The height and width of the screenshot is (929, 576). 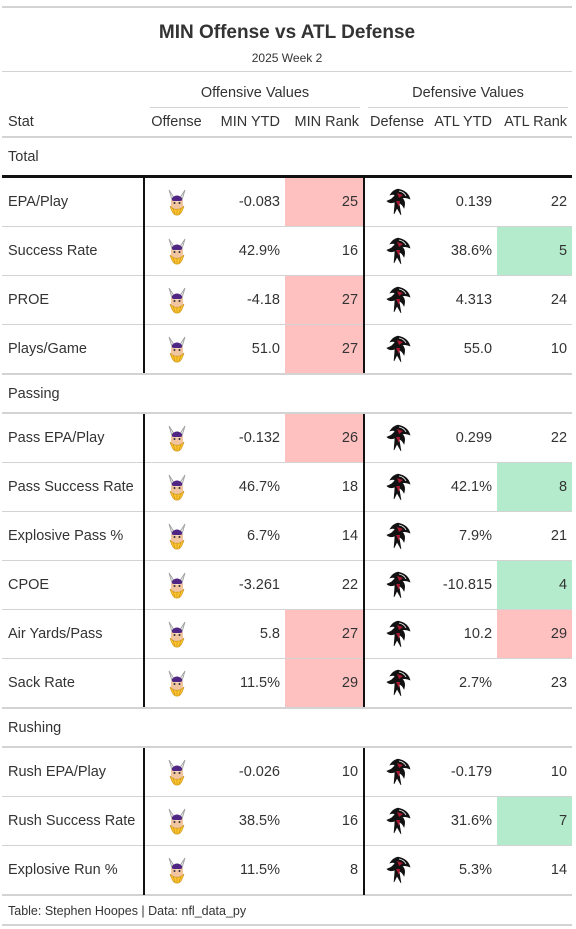 What do you see at coordinates (247, 634) in the screenshot?
I see `min-ytd-value: 5.8` at bounding box center [247, 634].